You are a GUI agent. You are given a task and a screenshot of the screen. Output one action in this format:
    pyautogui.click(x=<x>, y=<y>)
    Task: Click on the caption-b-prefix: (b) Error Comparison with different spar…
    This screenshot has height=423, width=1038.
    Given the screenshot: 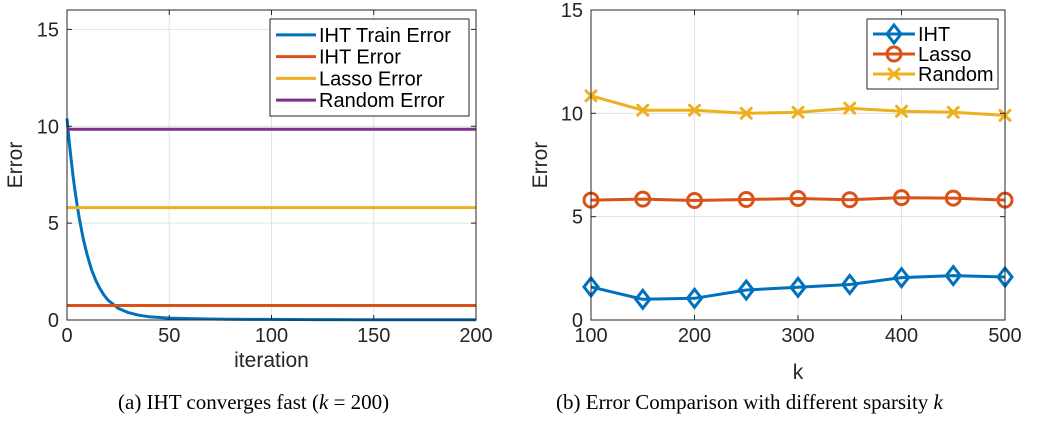 What is the action you would take?
    pyautogui.click(x=745, y=402)
    